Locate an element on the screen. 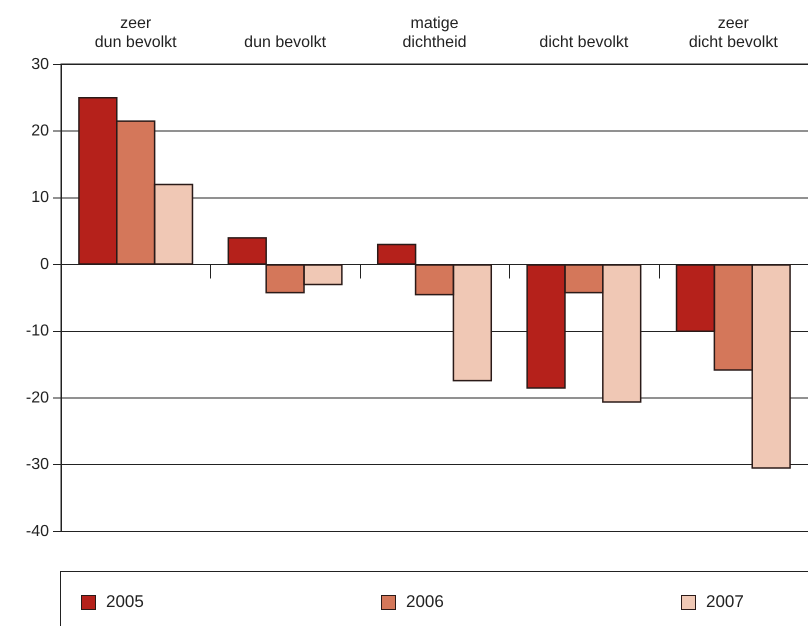  x-tick-label: matige dichtheid is located at coordinates (434, 33).